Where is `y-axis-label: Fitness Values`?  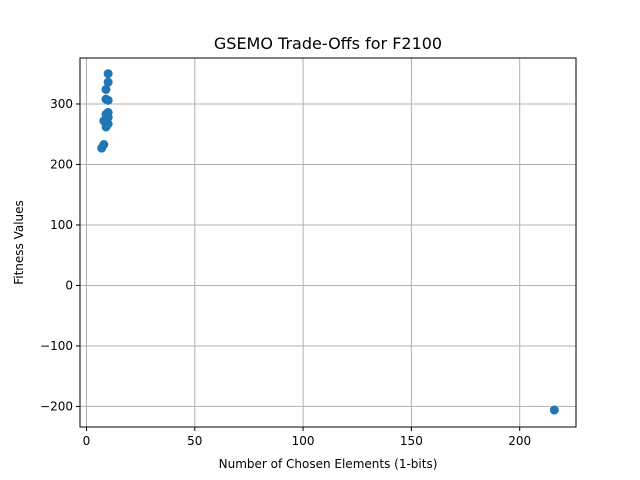
y-axis-label: Fitness Values is located at coordinates (19, 242).